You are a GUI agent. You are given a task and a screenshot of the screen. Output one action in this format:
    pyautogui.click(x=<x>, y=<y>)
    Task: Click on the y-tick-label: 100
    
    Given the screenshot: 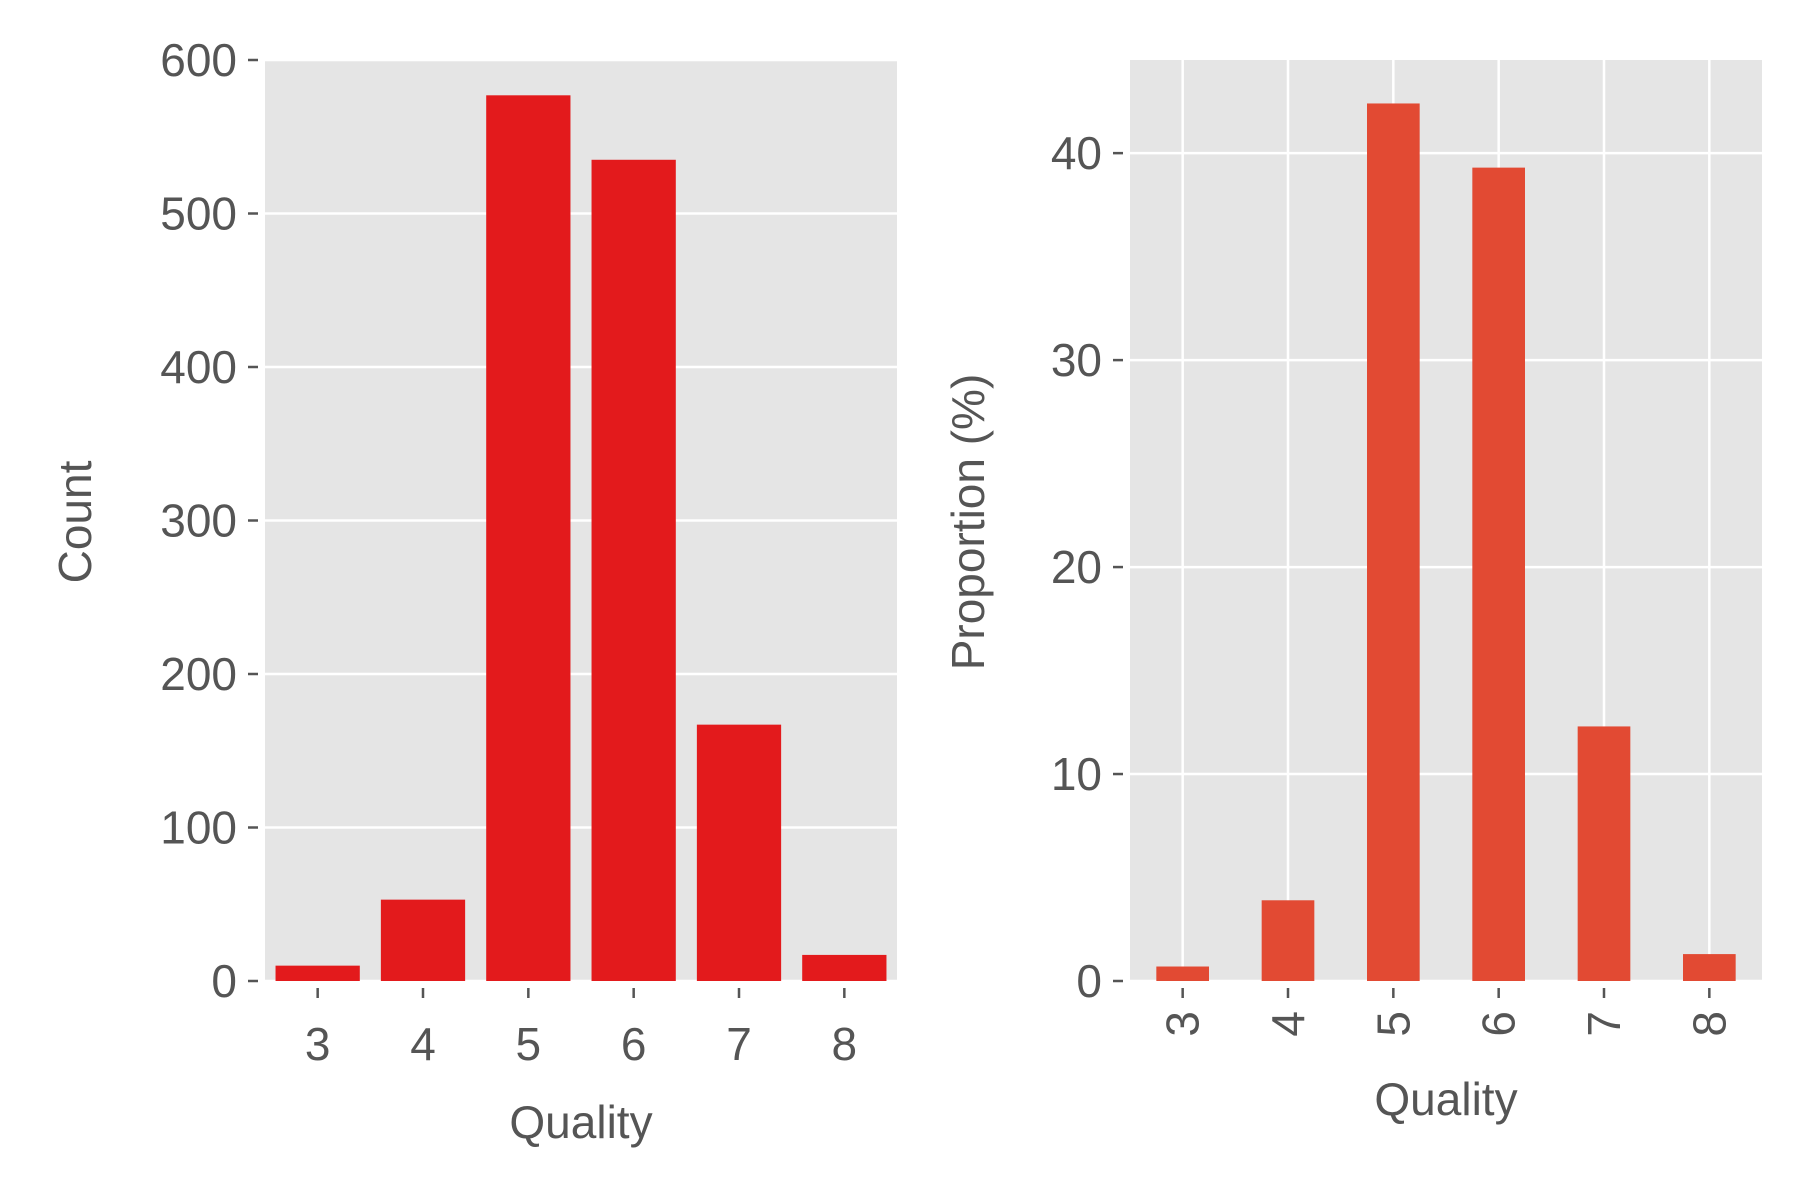 What is the action you would take?
    pyautogui.click(x=198, y=828)
    